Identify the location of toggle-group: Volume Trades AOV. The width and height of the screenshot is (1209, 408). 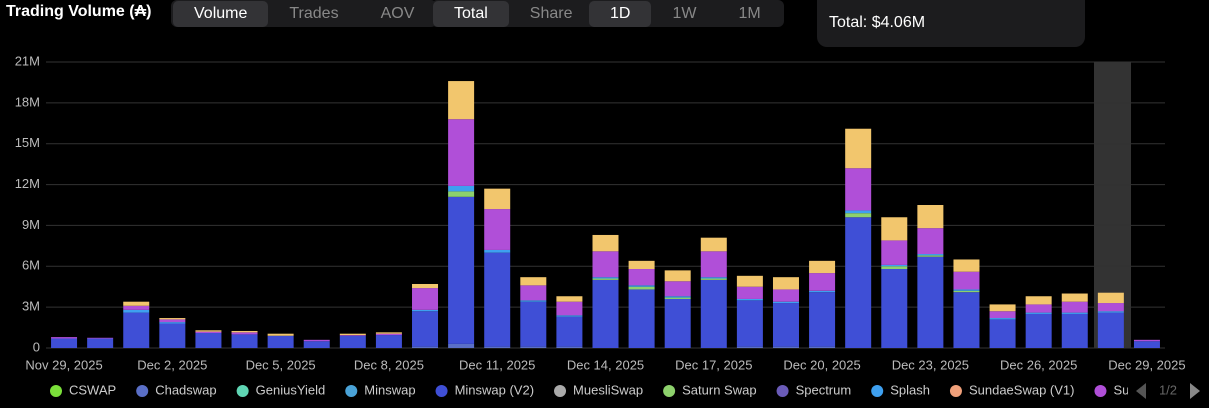
(304, 13).